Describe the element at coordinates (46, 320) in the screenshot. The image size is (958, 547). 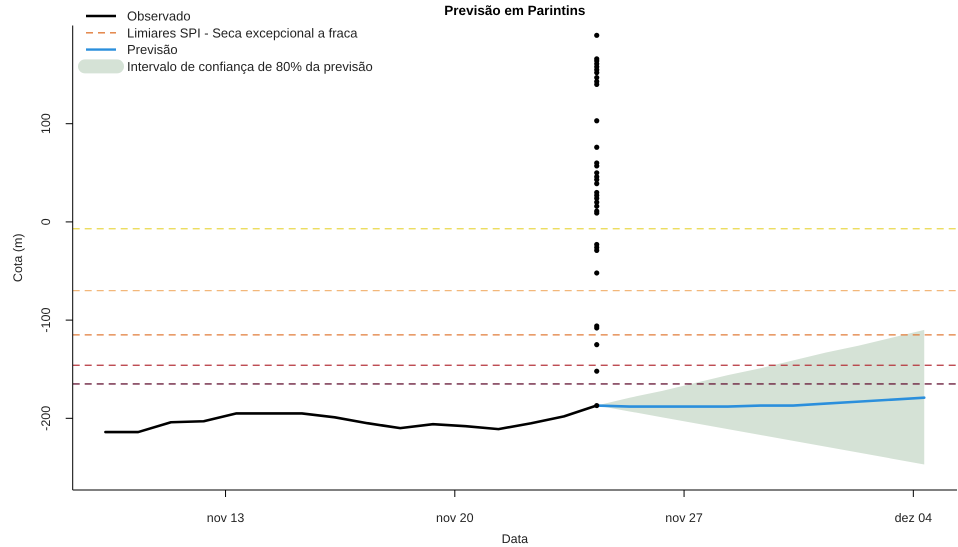
I see `y-tick-label: -100` at that location.